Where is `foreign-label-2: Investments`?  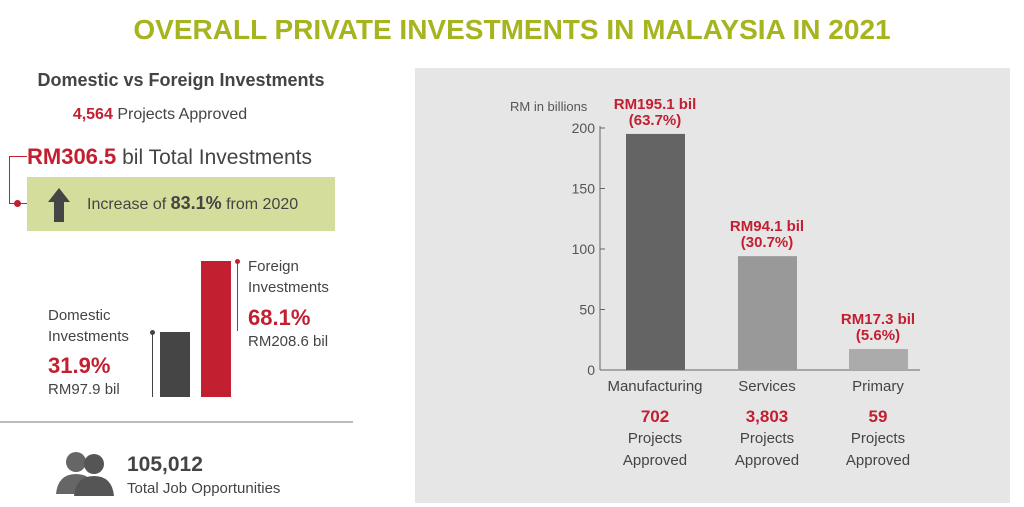 foreign-label-2: Investments is located at coordinates (288, 287).